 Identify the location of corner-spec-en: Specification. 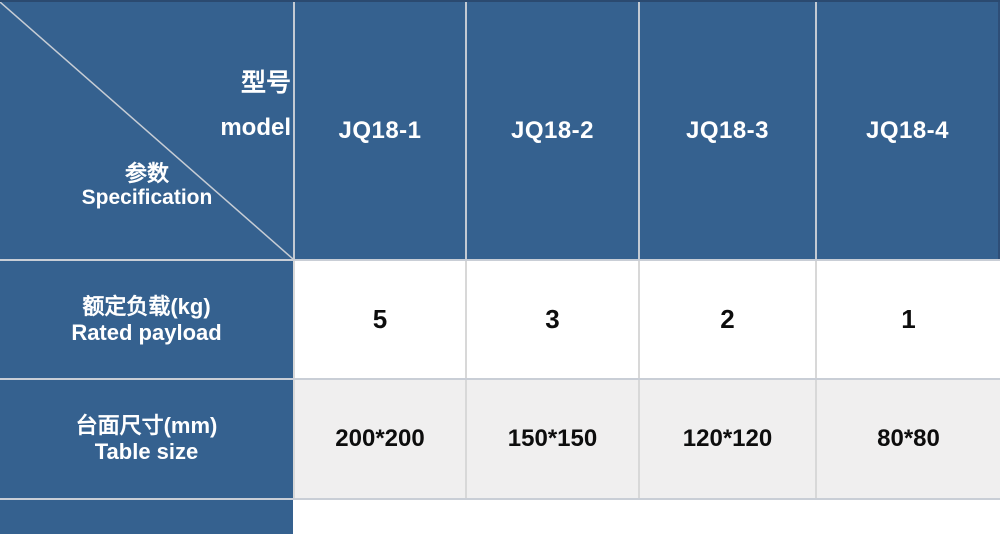
(147, 198).